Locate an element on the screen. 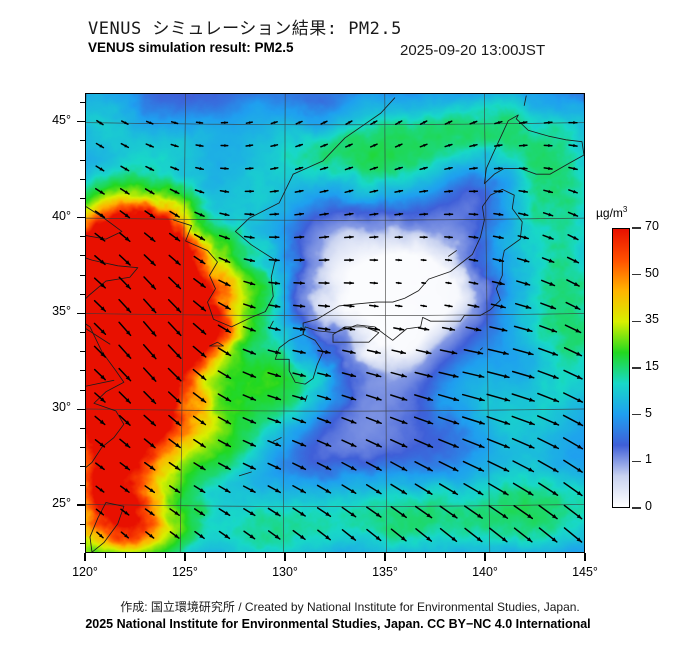 The width and height of the screenshot is (700, 649). lat-axis-label: 45° is located at coordinates (61, 119).